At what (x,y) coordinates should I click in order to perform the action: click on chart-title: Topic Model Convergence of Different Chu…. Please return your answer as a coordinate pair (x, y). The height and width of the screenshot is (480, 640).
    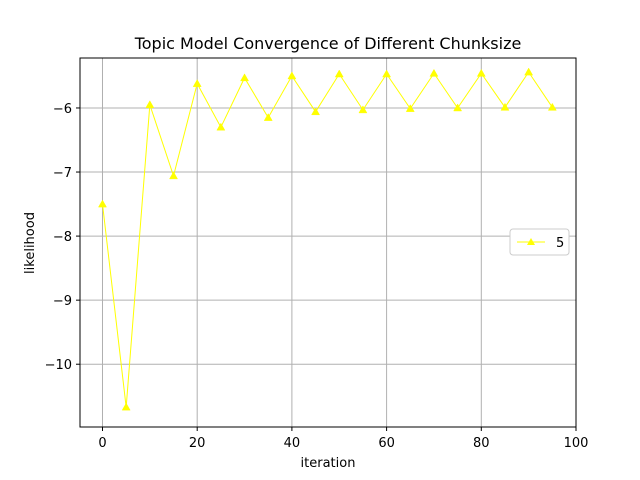
    Looking at the image, I should click on (328, 43).